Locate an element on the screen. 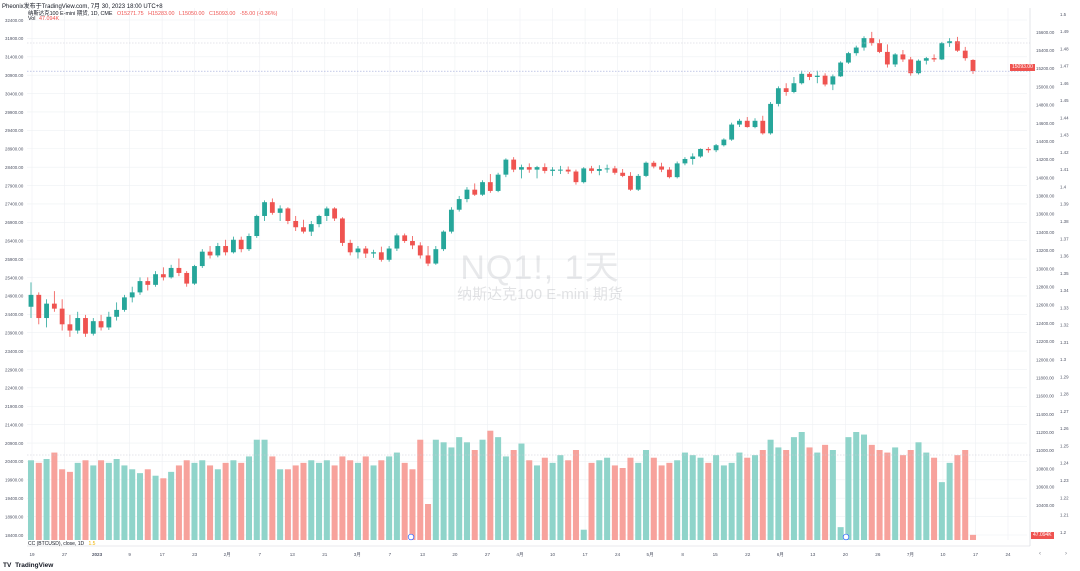 This screenshot has height=571, width=1080. far-right-axis-label: 1.25 is located at coordinates (1064, 445).